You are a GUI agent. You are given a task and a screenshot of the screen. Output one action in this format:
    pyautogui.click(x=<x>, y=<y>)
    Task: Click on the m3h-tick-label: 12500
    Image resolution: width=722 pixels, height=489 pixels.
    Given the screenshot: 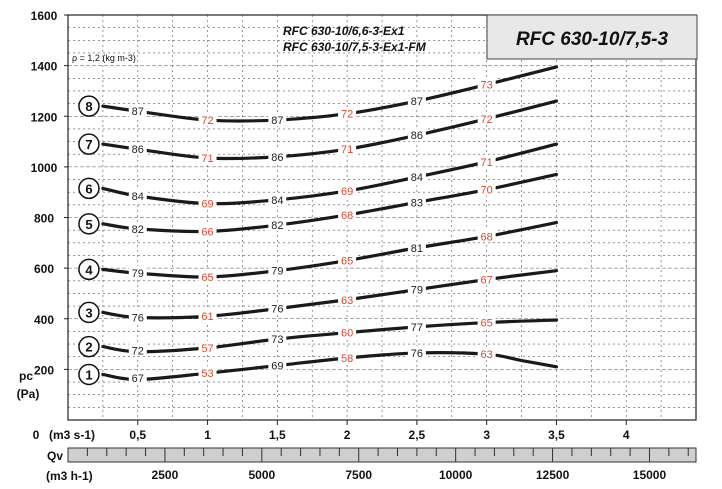 What is the action you would take?
    pyautogui.click(x=553, y=475)
    